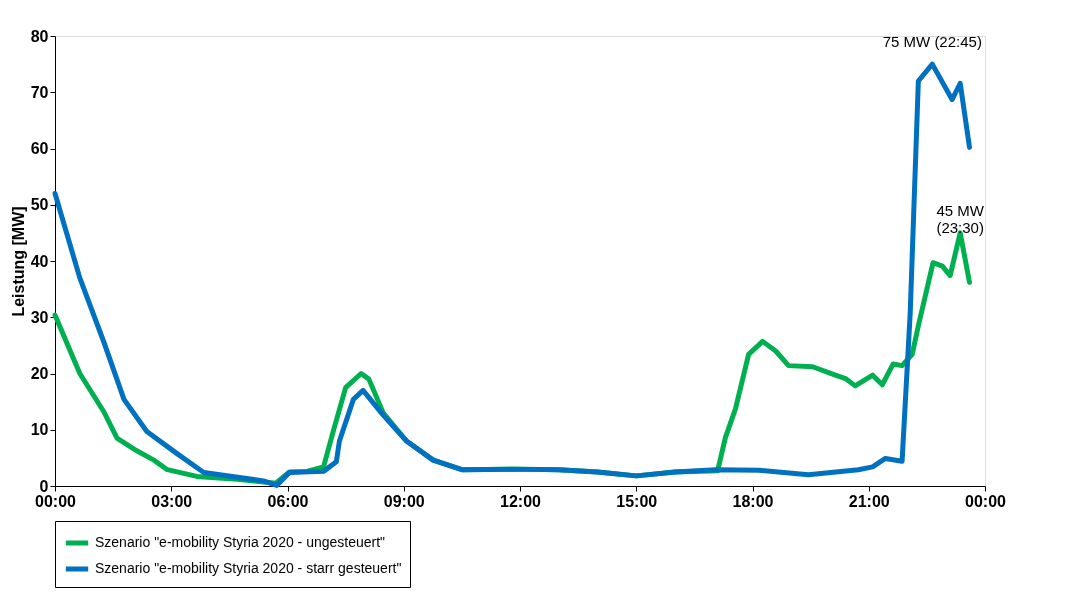 The image size is (1077, 607). I want to click on x-tick-label: 03:00, so click(172, 501).